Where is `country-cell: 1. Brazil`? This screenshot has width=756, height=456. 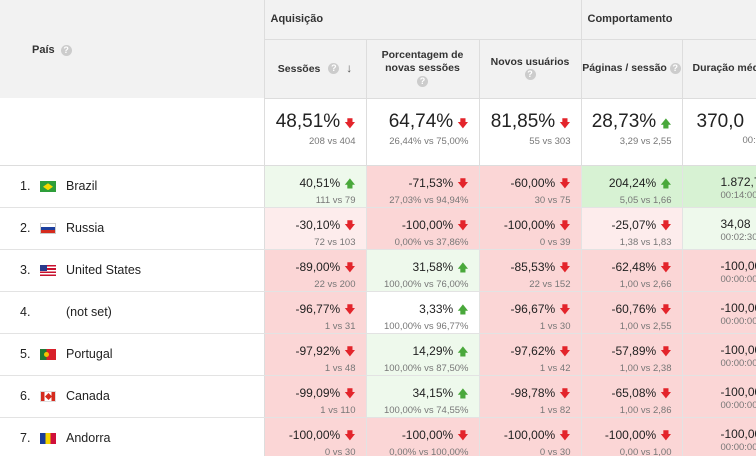
country-cell: 1. Brazil is located at coordinates (132, 186).